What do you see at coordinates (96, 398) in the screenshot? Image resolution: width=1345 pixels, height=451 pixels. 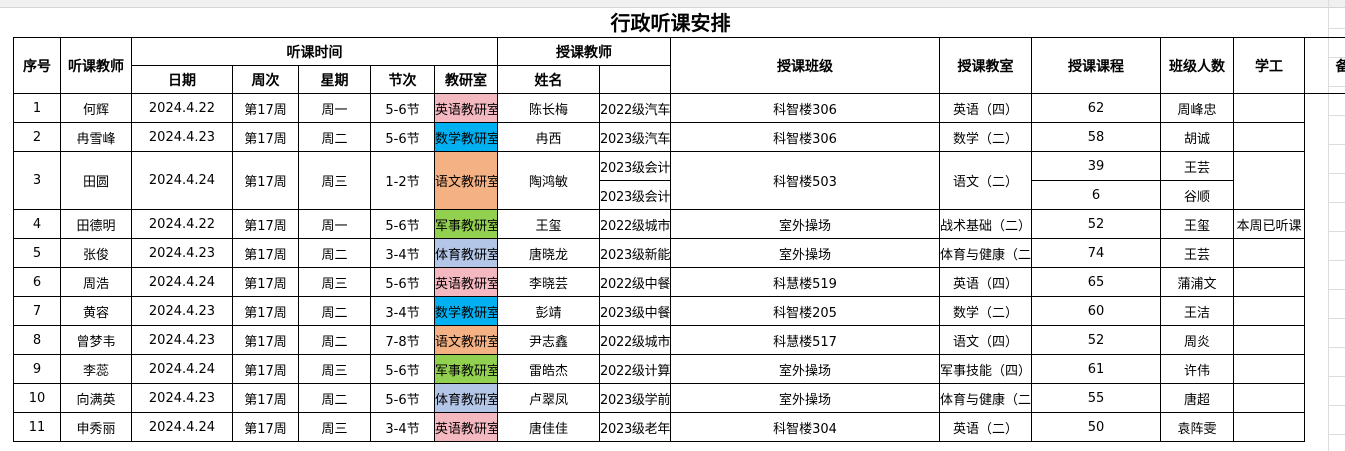 I see `cell-listener: 向满英` at bounding box center [96, 398].